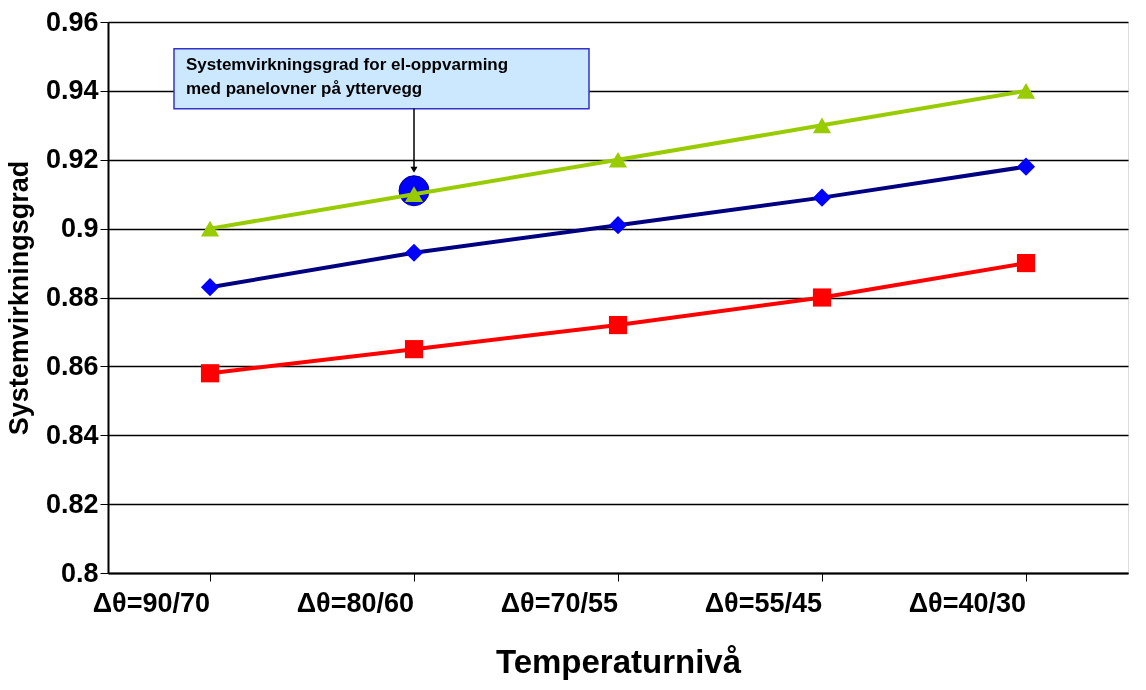 This screenshot has width=1146, height=690. What do you see at coordinates (79, 572) in the screenshot?
I see `y-tick-label: 0.8` at bounding box center [79, 572].